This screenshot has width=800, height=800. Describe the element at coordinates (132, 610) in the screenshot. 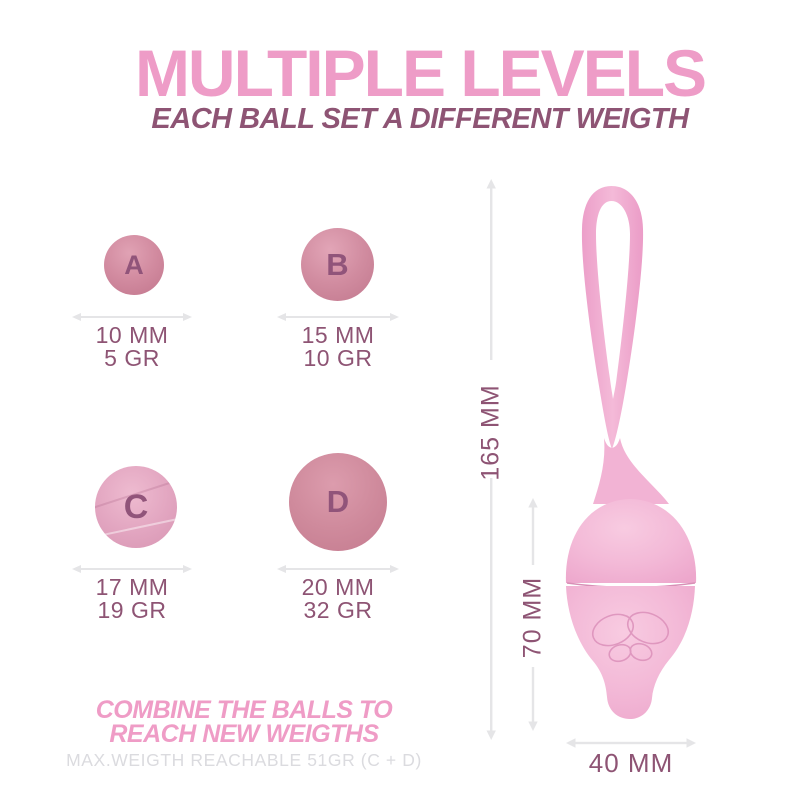

I see `ball-c-weight-label: 19 GR` at that location.